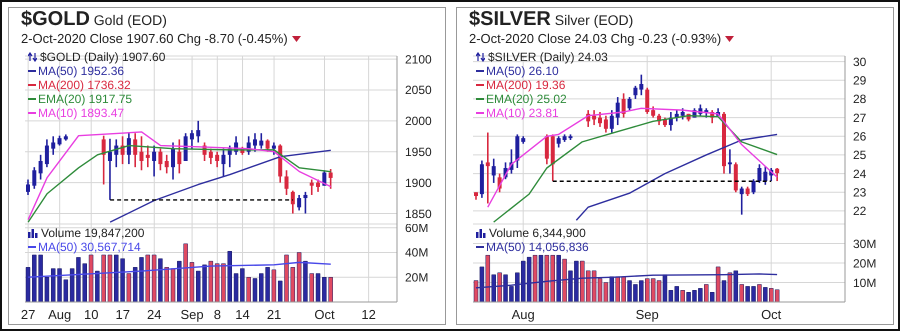 The width and height of the screenshot is (900, 331). What do you see at coordinates (860, 99) in the screenshot?
I see `y-tick-label: 28` at bounding box center [860, 99].